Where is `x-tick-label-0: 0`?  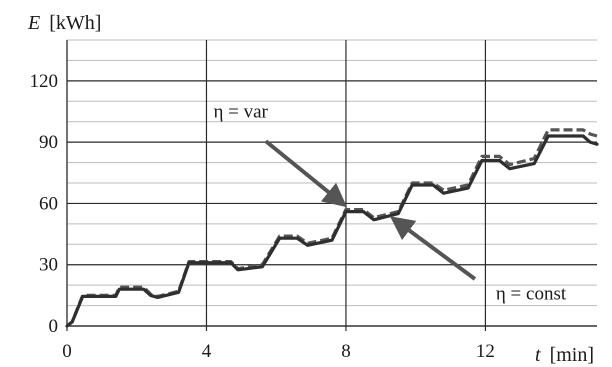
x-tick-label-0: 0 is located at coordinates (67, 351).